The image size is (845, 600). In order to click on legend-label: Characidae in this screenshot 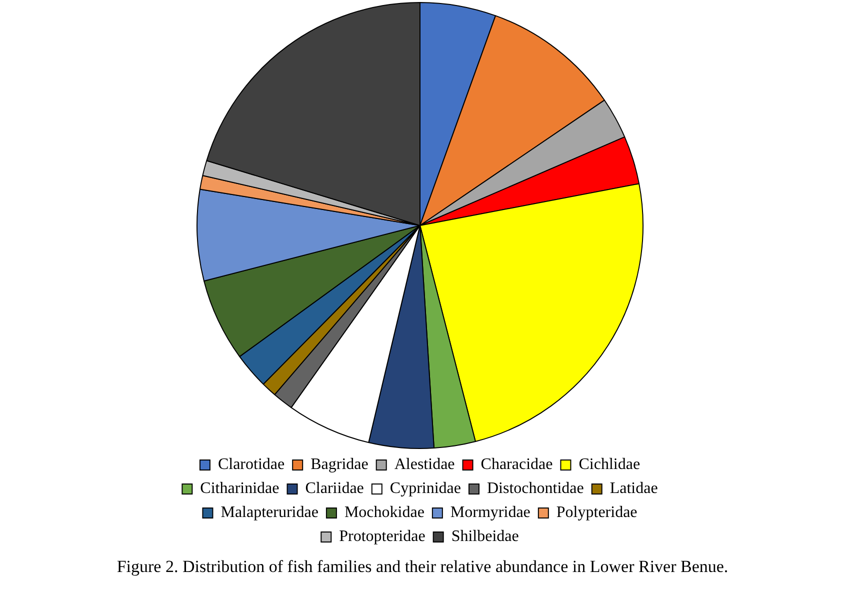, I will do `click(516, 465)`.